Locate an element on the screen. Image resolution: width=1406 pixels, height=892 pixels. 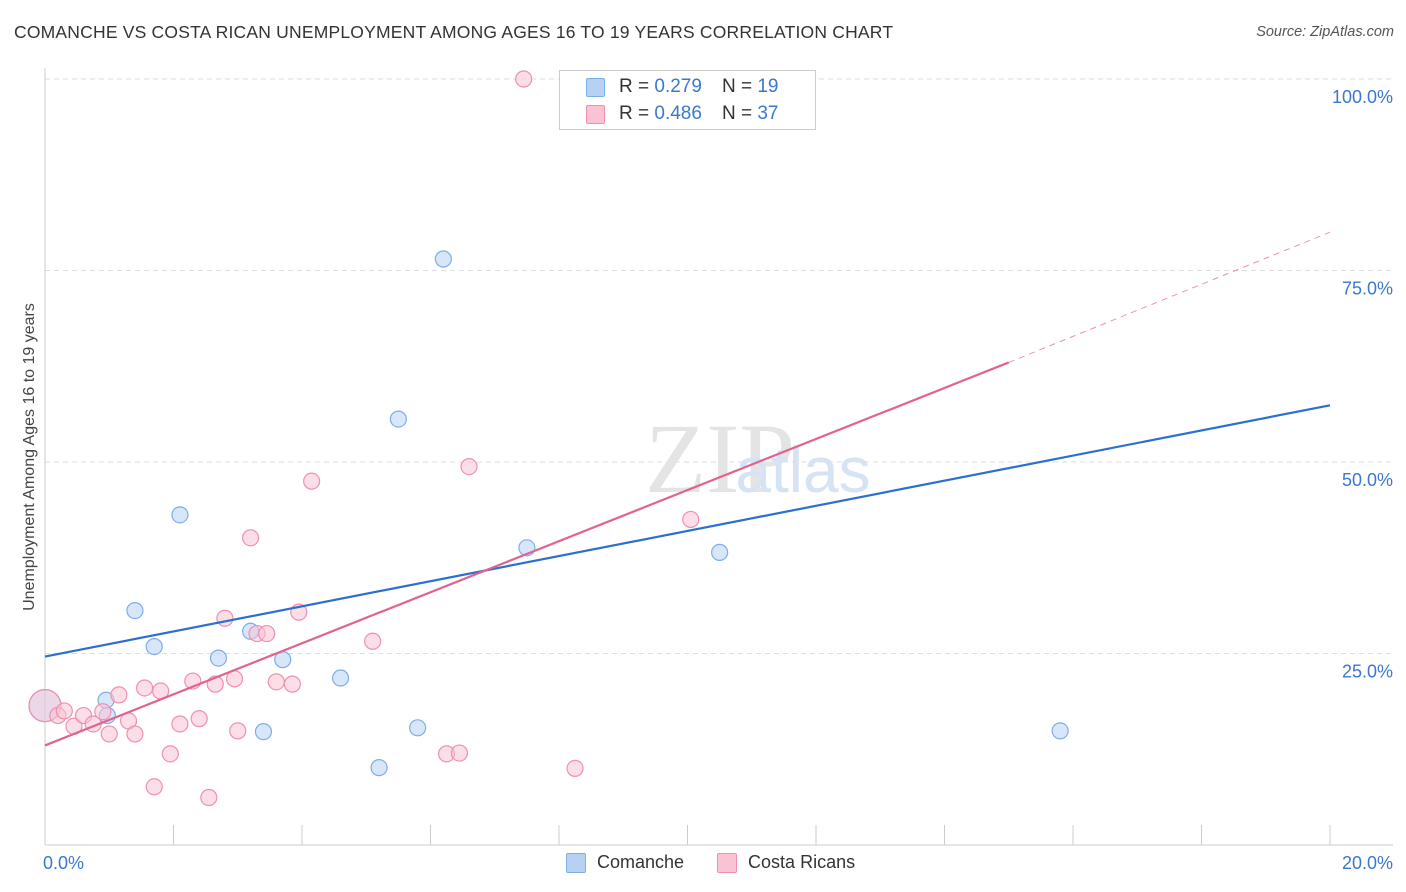
series-legend: Comanche Costa Ricans is located at coordinates (727, 862).